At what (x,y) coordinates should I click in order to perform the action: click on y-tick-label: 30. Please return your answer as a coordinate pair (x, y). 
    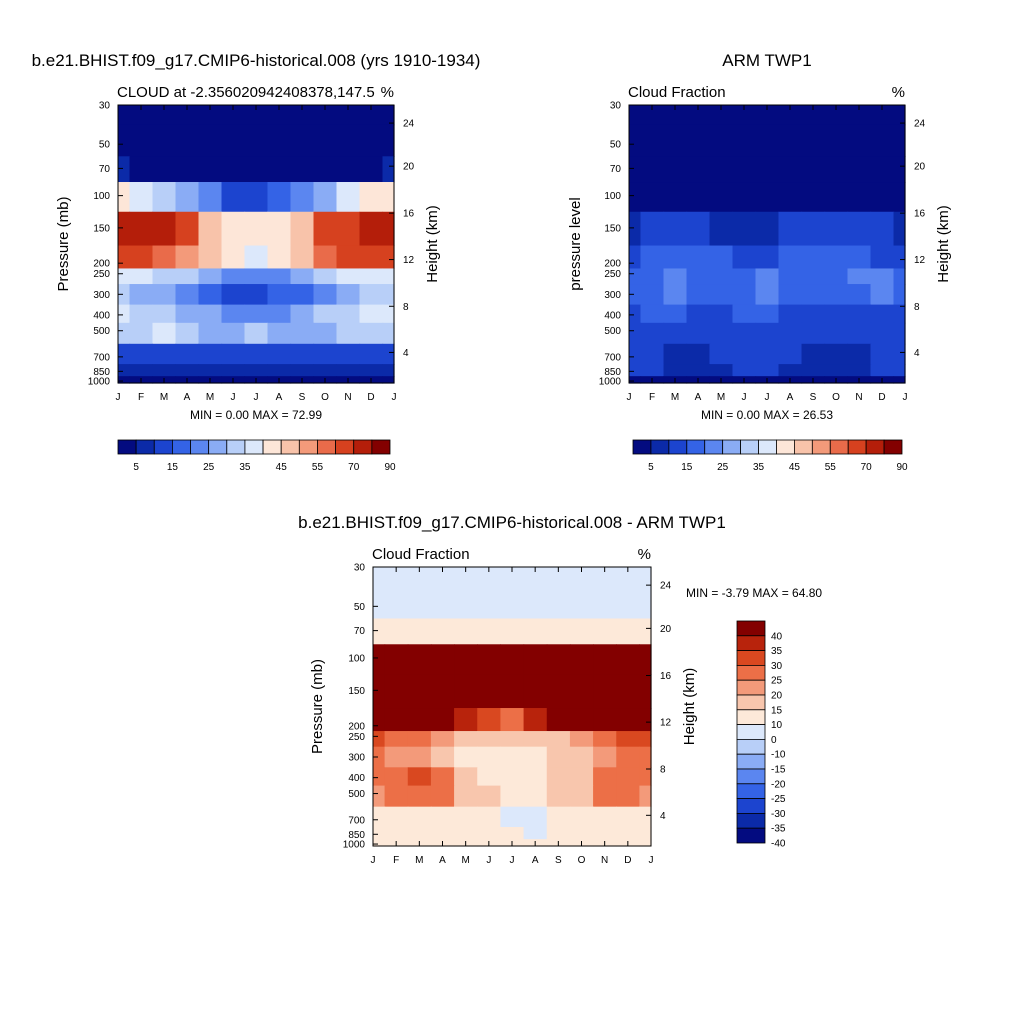
    Looking at the image, I should click on (105, 106).